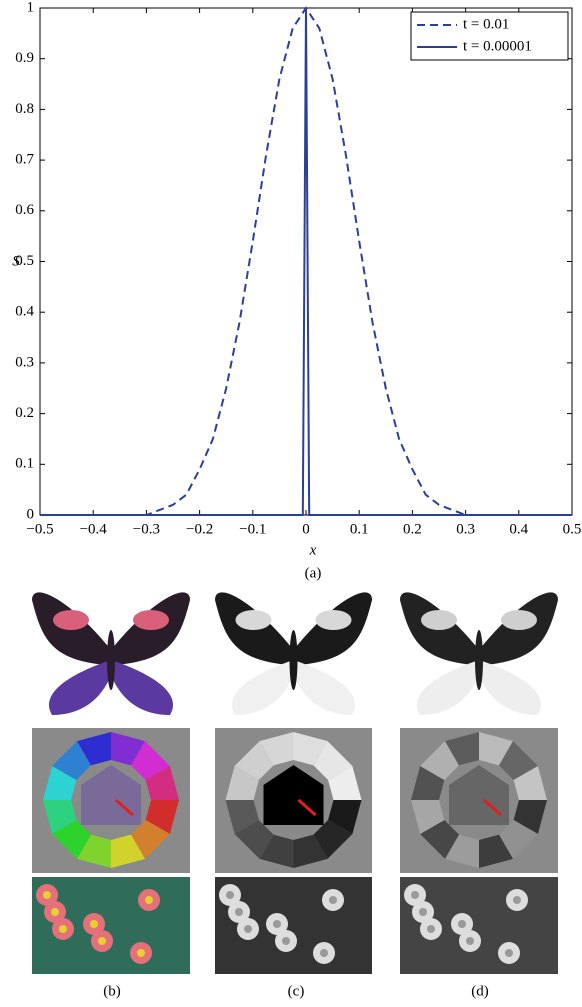  I want to click on x-tick-label: 0.4, so click(518, 529).